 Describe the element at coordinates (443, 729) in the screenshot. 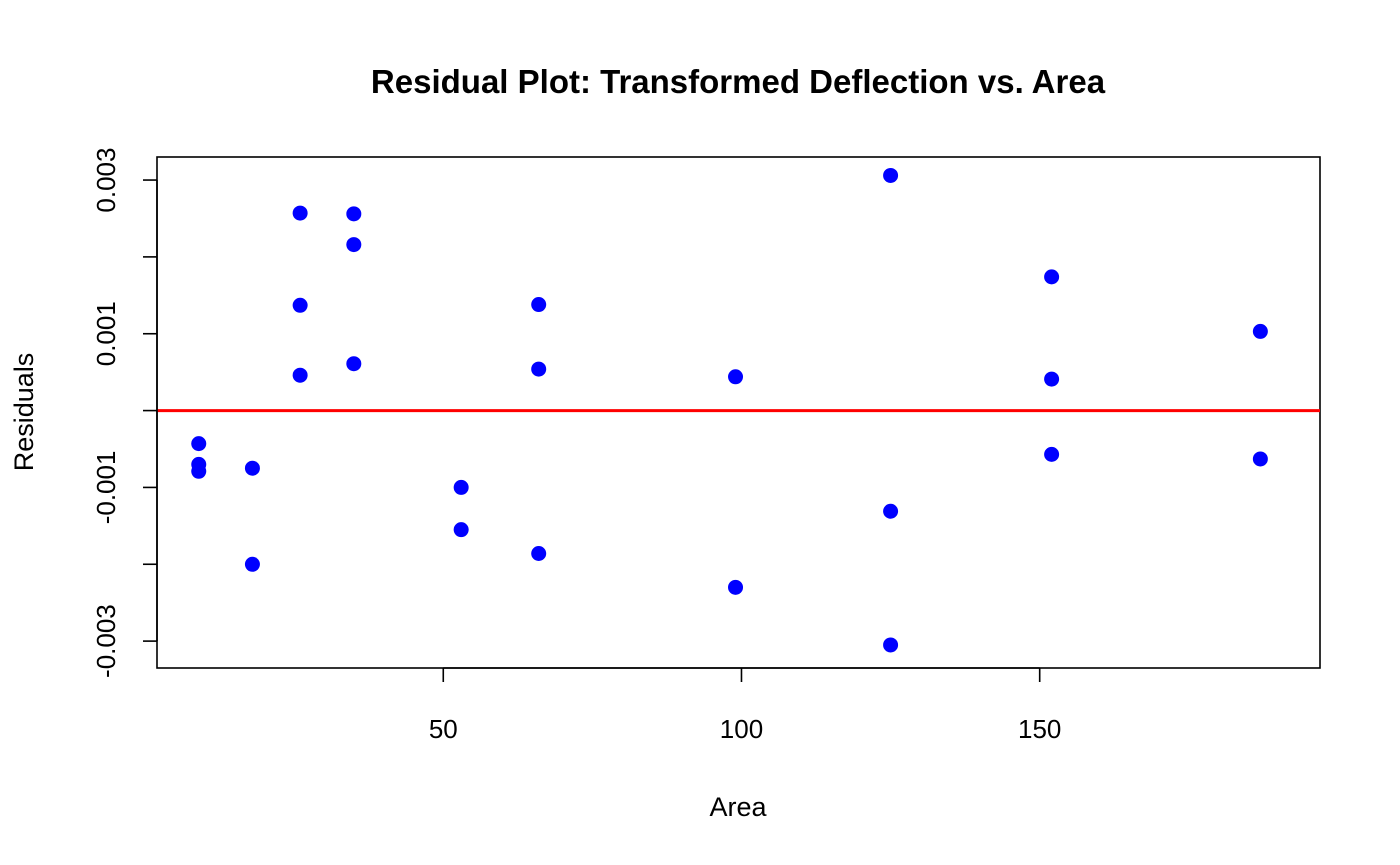

I see `x-tick-label: 50` at that location.